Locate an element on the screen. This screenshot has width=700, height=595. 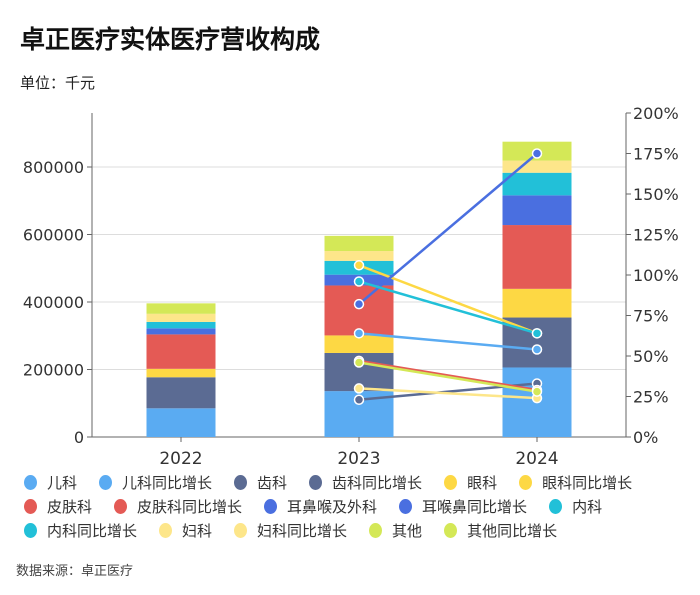
y2-tick-label: 200% is located at coordinates (656, 113).